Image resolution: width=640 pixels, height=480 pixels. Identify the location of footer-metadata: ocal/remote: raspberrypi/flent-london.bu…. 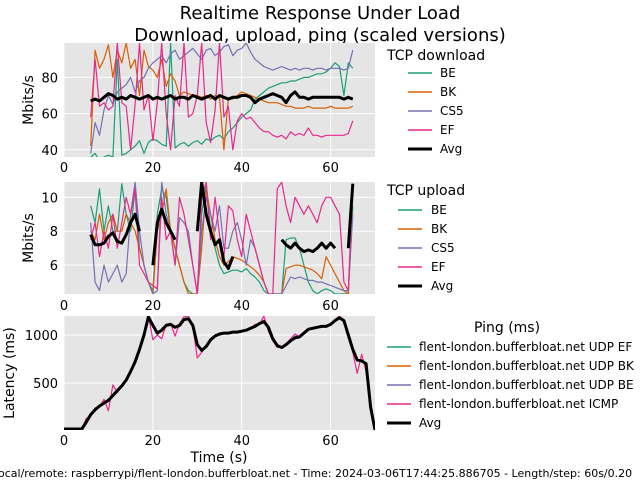
(316, 473).